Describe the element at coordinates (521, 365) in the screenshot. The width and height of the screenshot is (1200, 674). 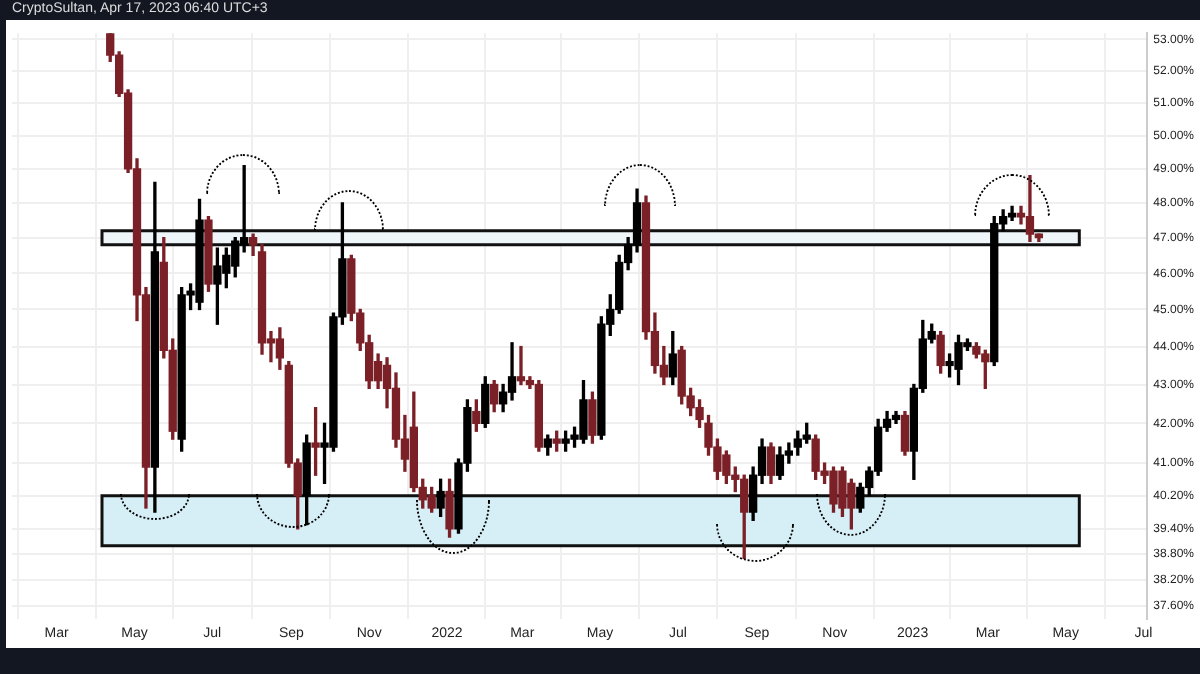
I see `candlestick` at that location.